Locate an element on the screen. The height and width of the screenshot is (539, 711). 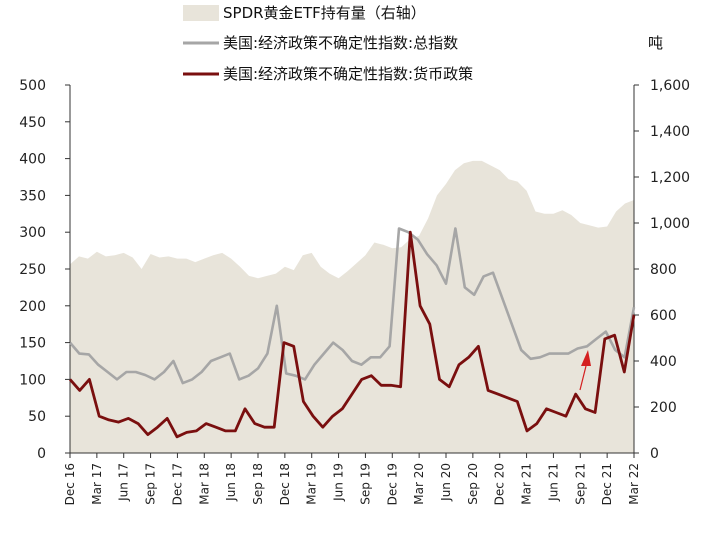
x-tick-label: Sep 21 is located at coordinates (580, 484).